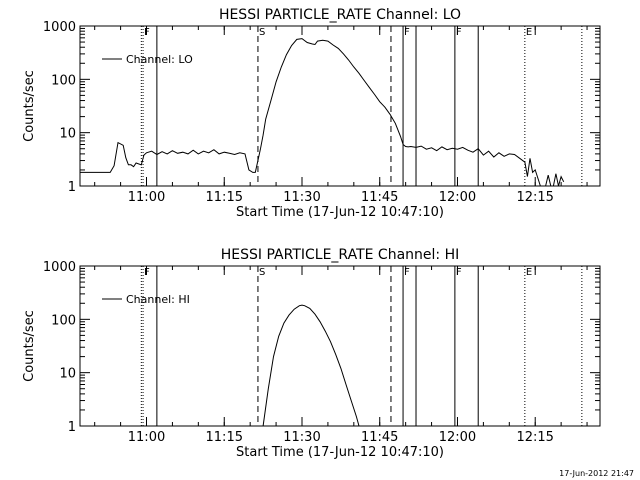  What do you see at coordinates (29, 106) in the screenshot?
I see `panel-1-y-axis-label: Counts/sec` at bounding box center [29, 106].